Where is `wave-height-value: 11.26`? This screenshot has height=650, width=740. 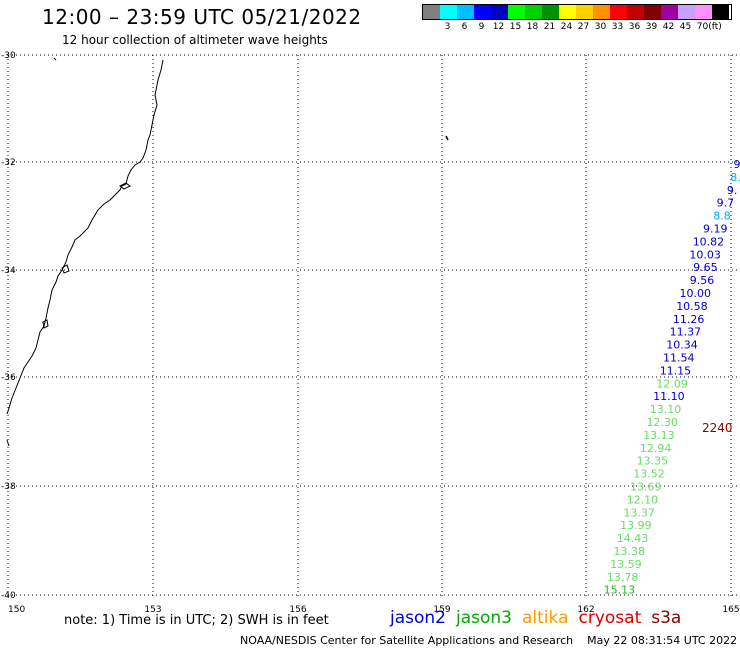
wave-height-value: 11.26 is located at coordinates (689, 319).